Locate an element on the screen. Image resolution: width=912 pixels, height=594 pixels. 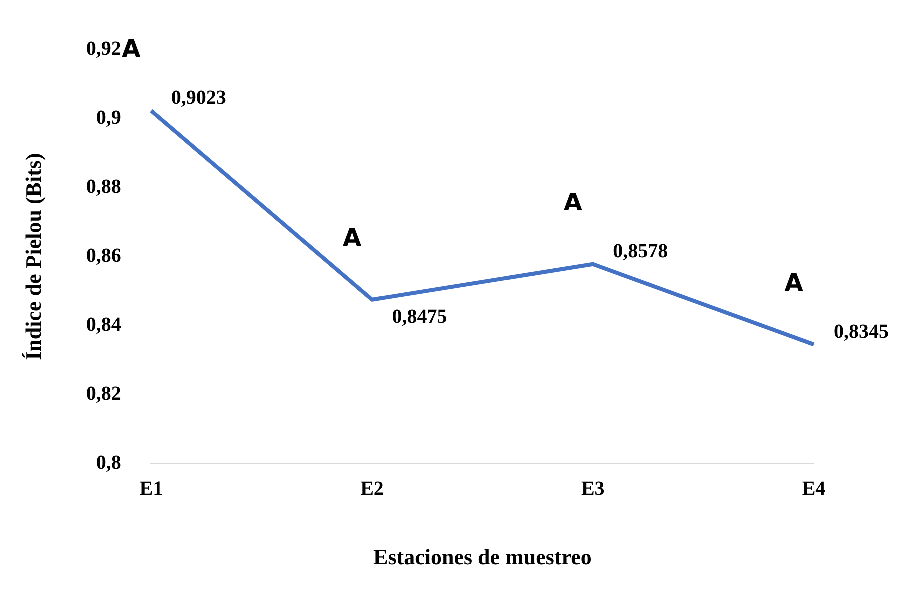
y-tick-label: 0,9 is located at coordinates (109, 118).